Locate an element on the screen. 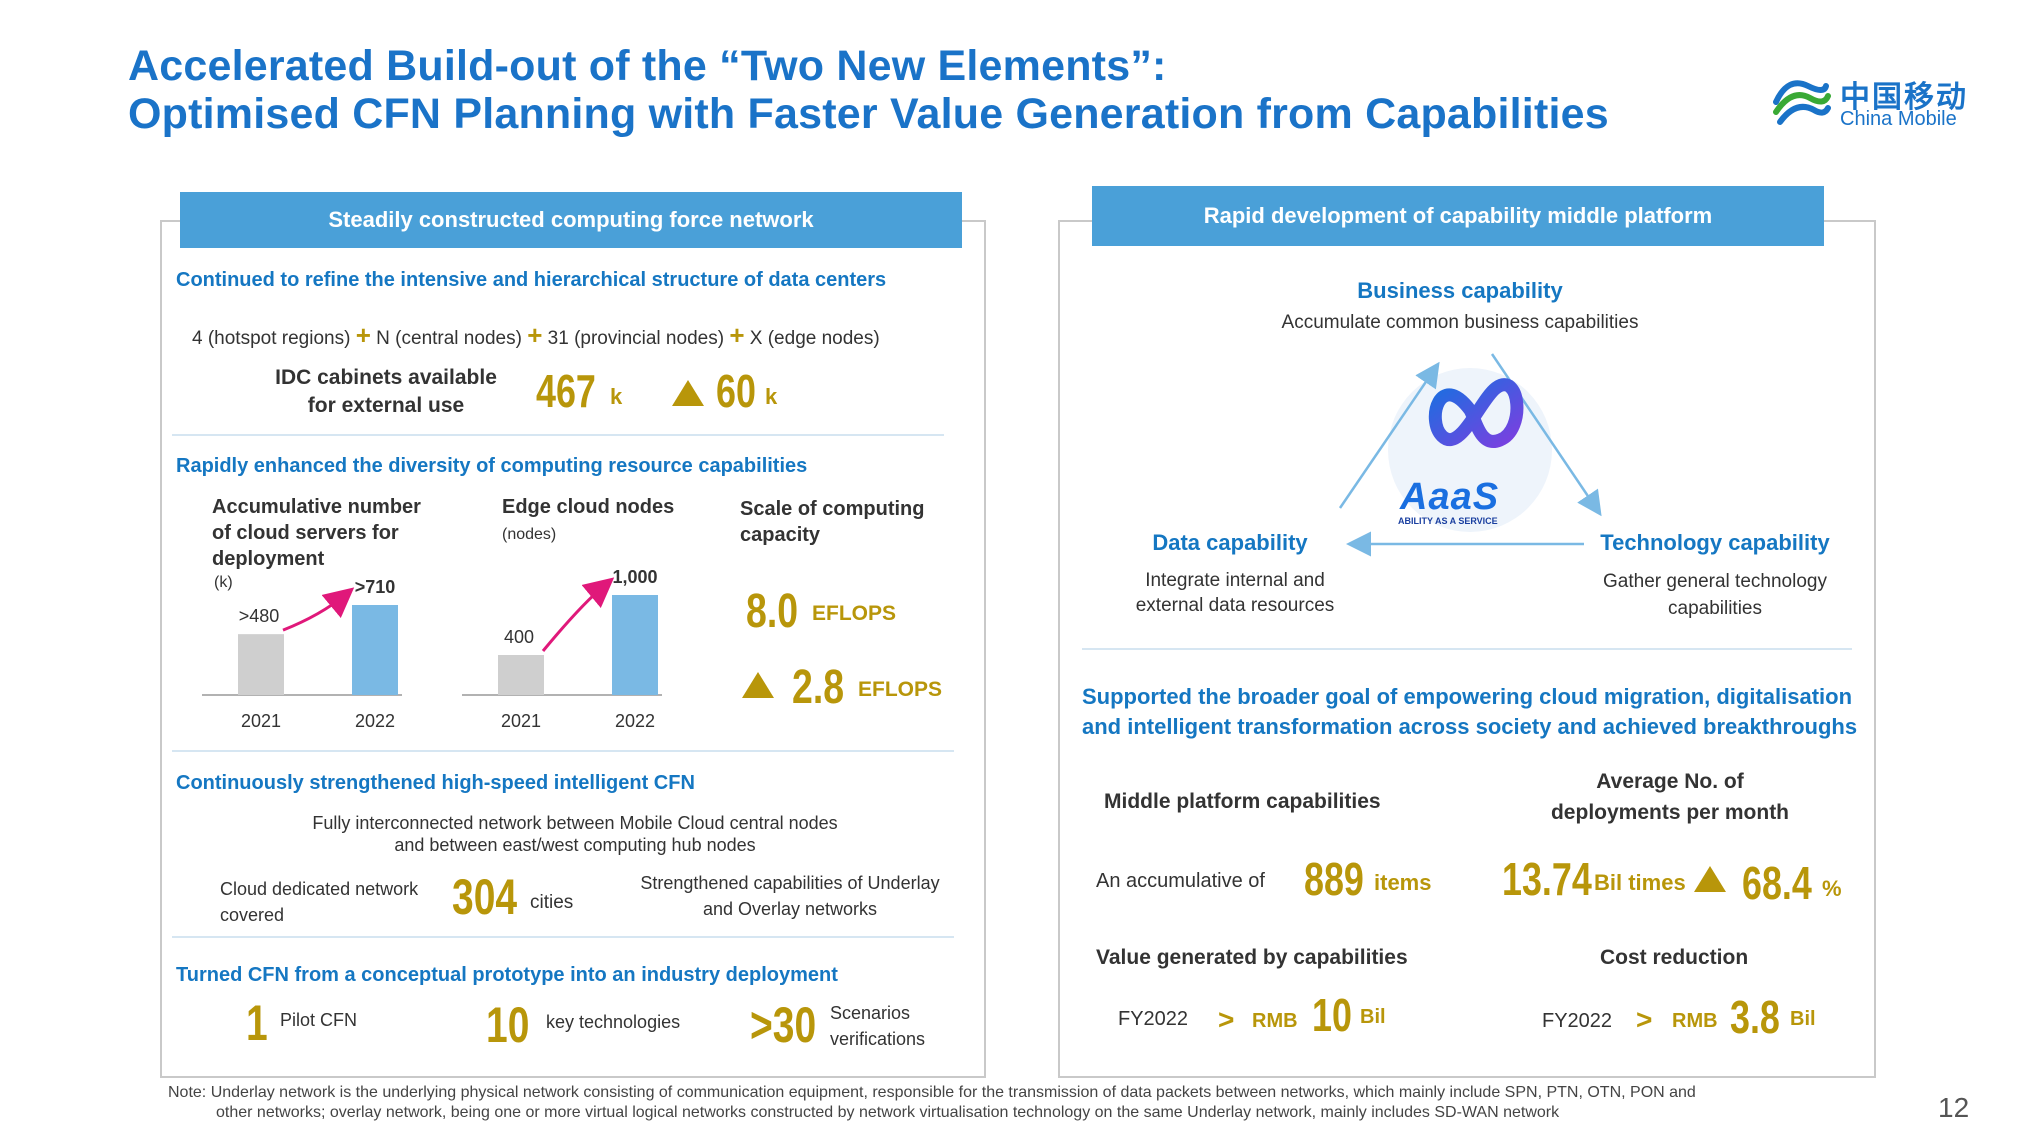 Image resolution: width=2038 pixels, height=1146 pixels. scenarios-label: Scenarios verifications is located at coordinates (877, 1026).